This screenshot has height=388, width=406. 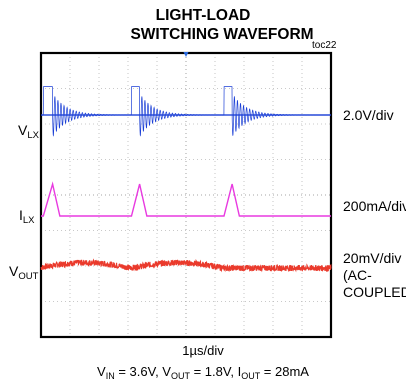 What do you see at coordinates (357, 275) in the screenshot?
I see `ch3-scale-coupling-1: (AC-` at bounding box center [357, 275].